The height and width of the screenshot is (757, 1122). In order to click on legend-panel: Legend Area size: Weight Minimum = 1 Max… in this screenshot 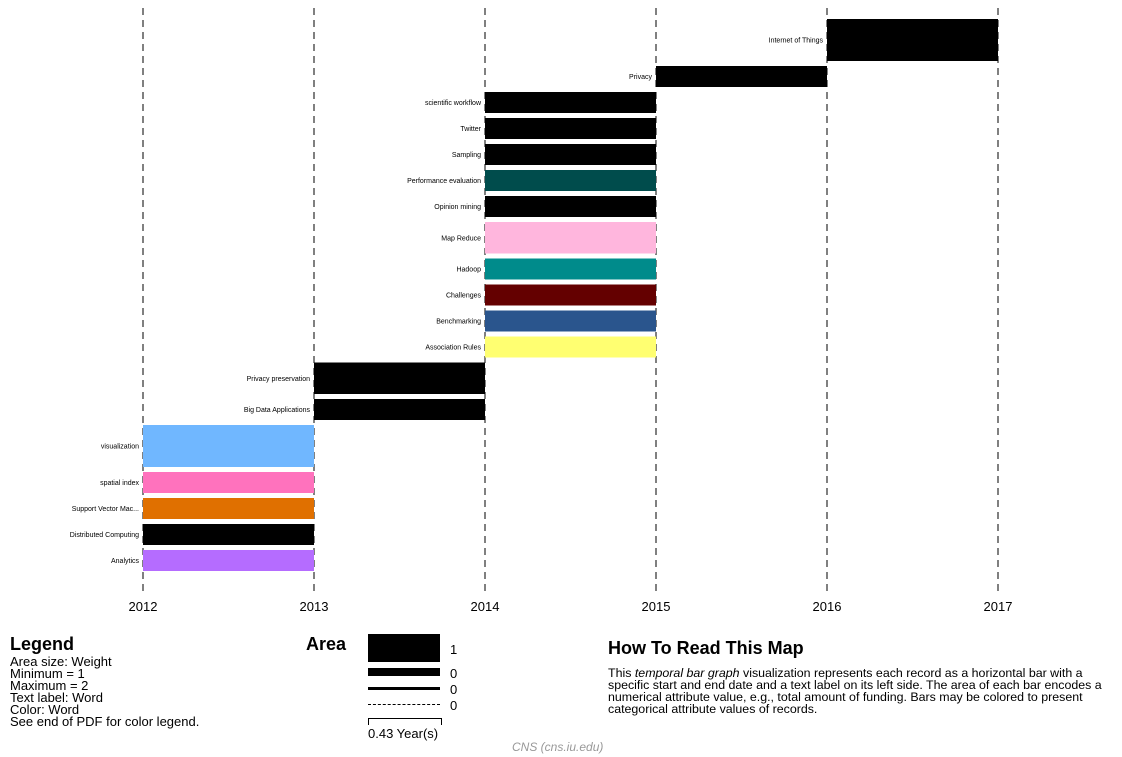, I will do `click(105, 681)`.